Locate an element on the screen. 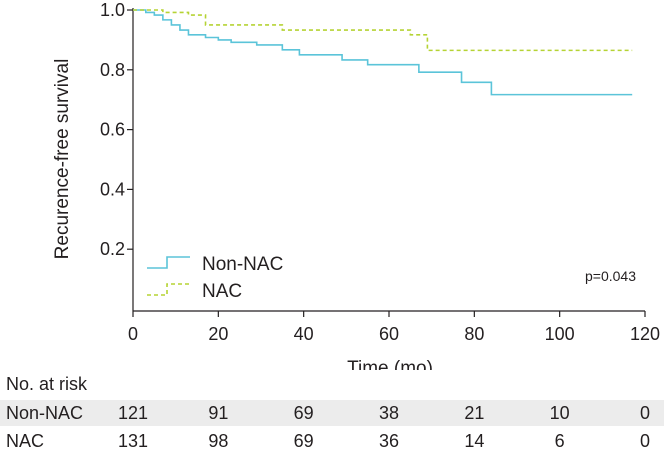  risk-count: 21 is located at coordinates (474, 413).